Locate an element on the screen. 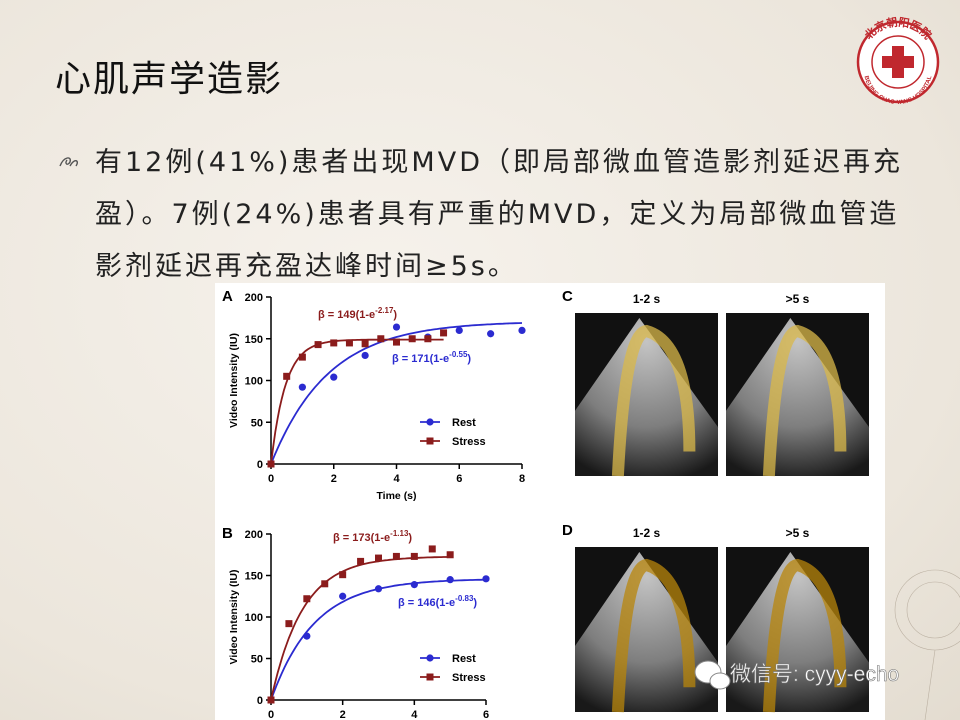 The height and width of the screenshot is (720, 960). image-panel: C 1-2 s >5 s is located at coordinates (715, 382).